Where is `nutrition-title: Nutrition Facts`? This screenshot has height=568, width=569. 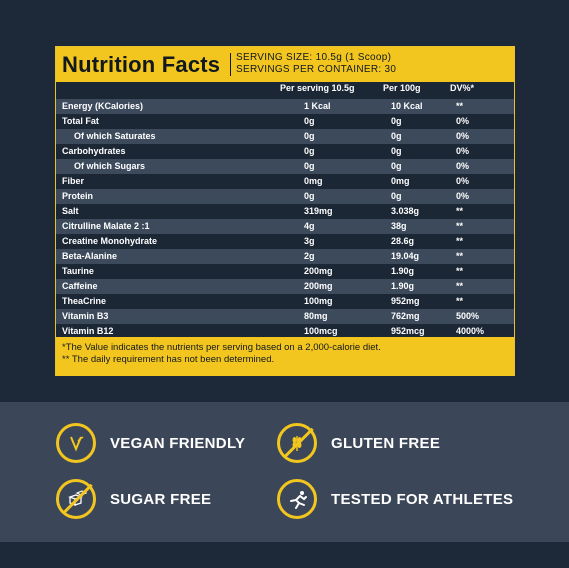 nutrition-title: Nutrition Facts is located at coordinates (141, 64).